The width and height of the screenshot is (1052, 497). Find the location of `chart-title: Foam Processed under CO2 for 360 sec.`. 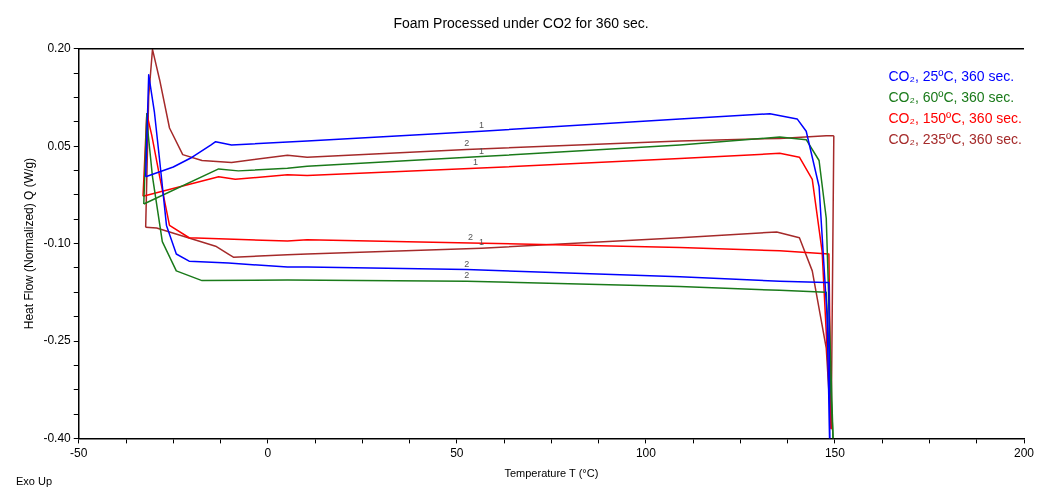

chart-title: Foam Processed under CO2 for 360 sec. is located at coordinates (521, 23).